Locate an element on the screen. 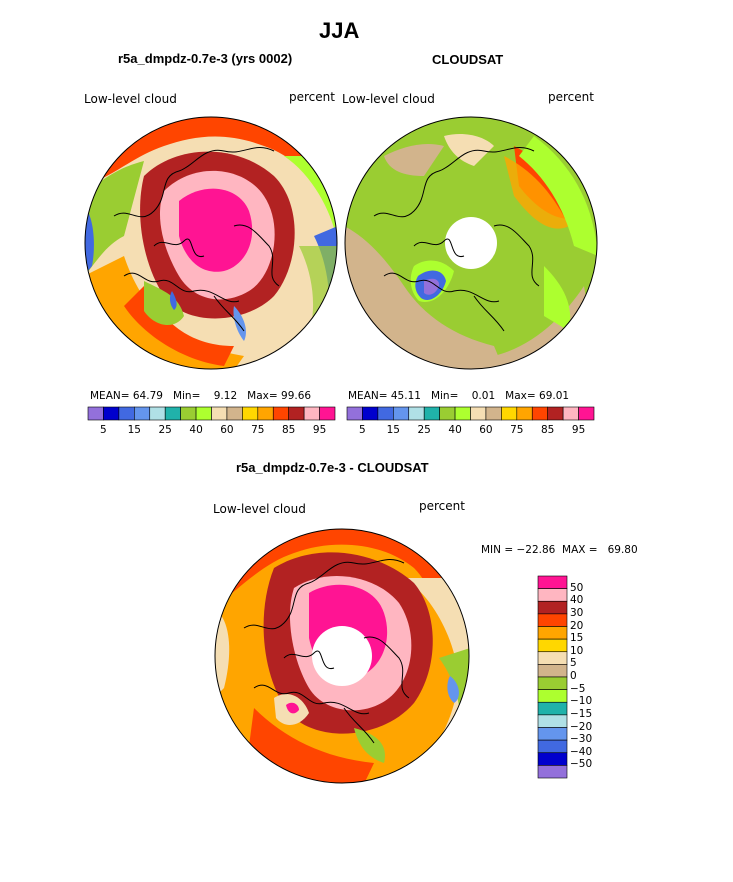  left-colorbar-ticks: 5 15 25 40 60 75 85 95 is located at coordinates (211, 431).